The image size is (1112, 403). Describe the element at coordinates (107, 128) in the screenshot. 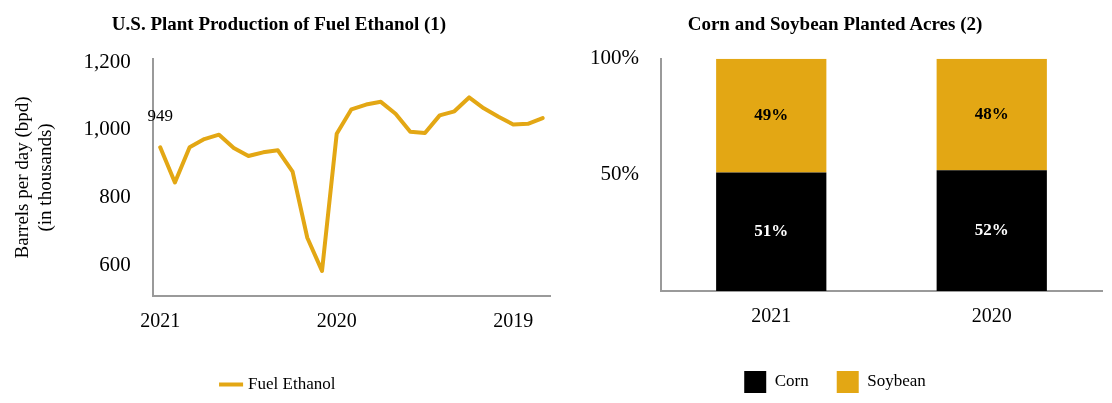

I see `y-tick-label: 1,000` at that location.